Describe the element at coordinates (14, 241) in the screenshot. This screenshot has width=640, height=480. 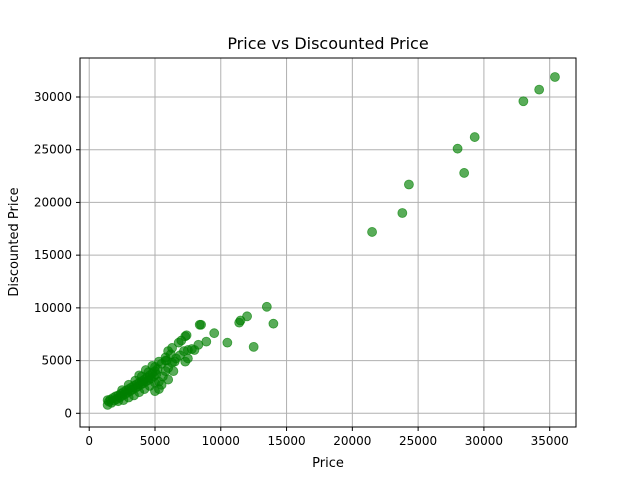
I see `y-axis-label: Discounted Price` at that location.